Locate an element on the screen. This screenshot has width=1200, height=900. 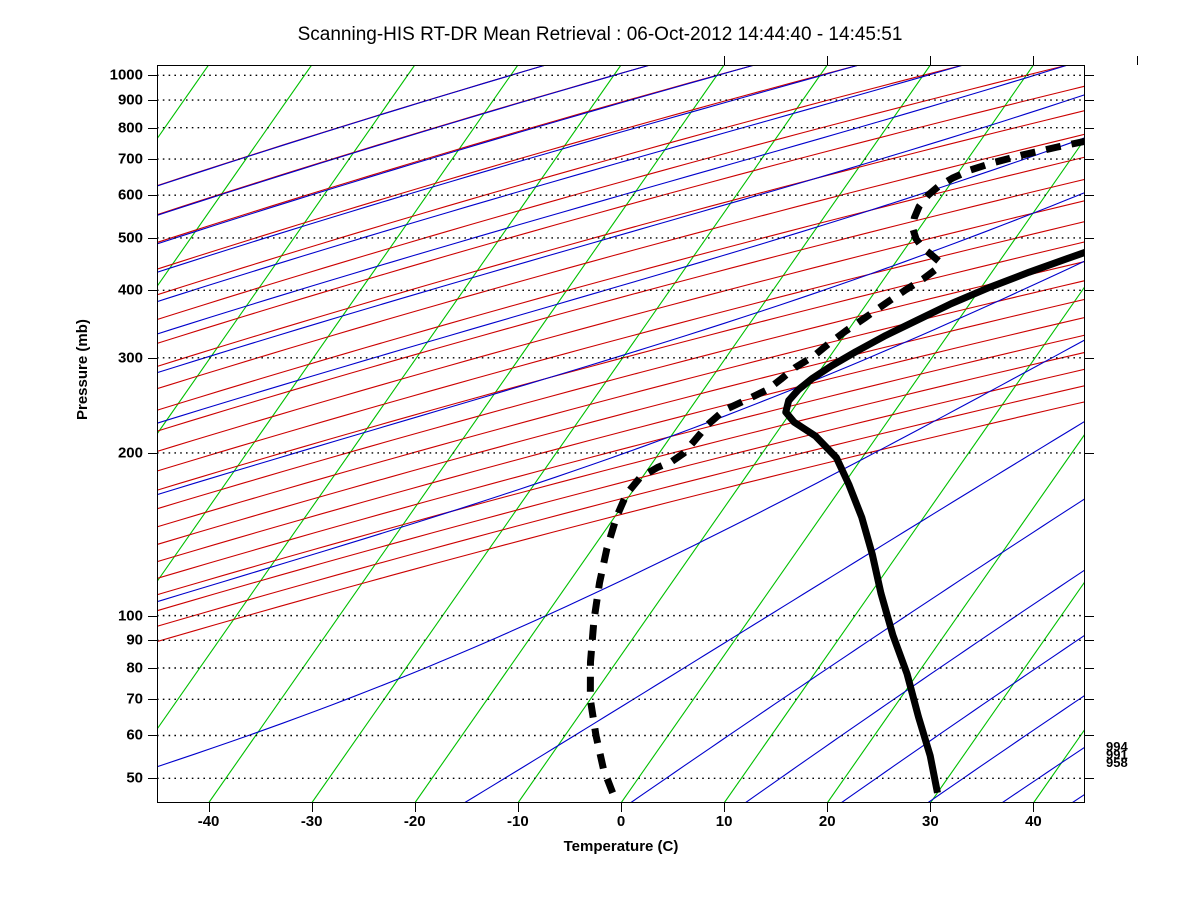
x-tick-label: 0 is located at coordinates (621, 821).